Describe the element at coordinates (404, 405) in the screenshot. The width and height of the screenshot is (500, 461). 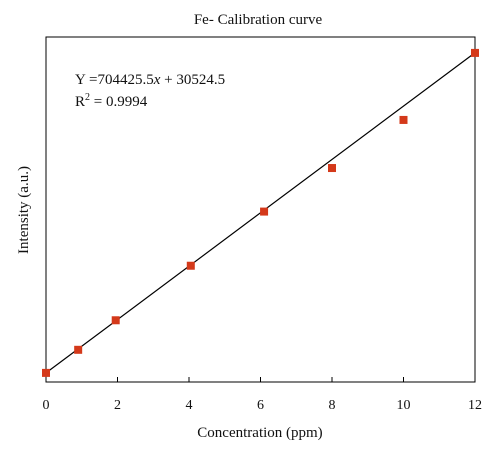
I see `x-tick-label: 10` at that location.